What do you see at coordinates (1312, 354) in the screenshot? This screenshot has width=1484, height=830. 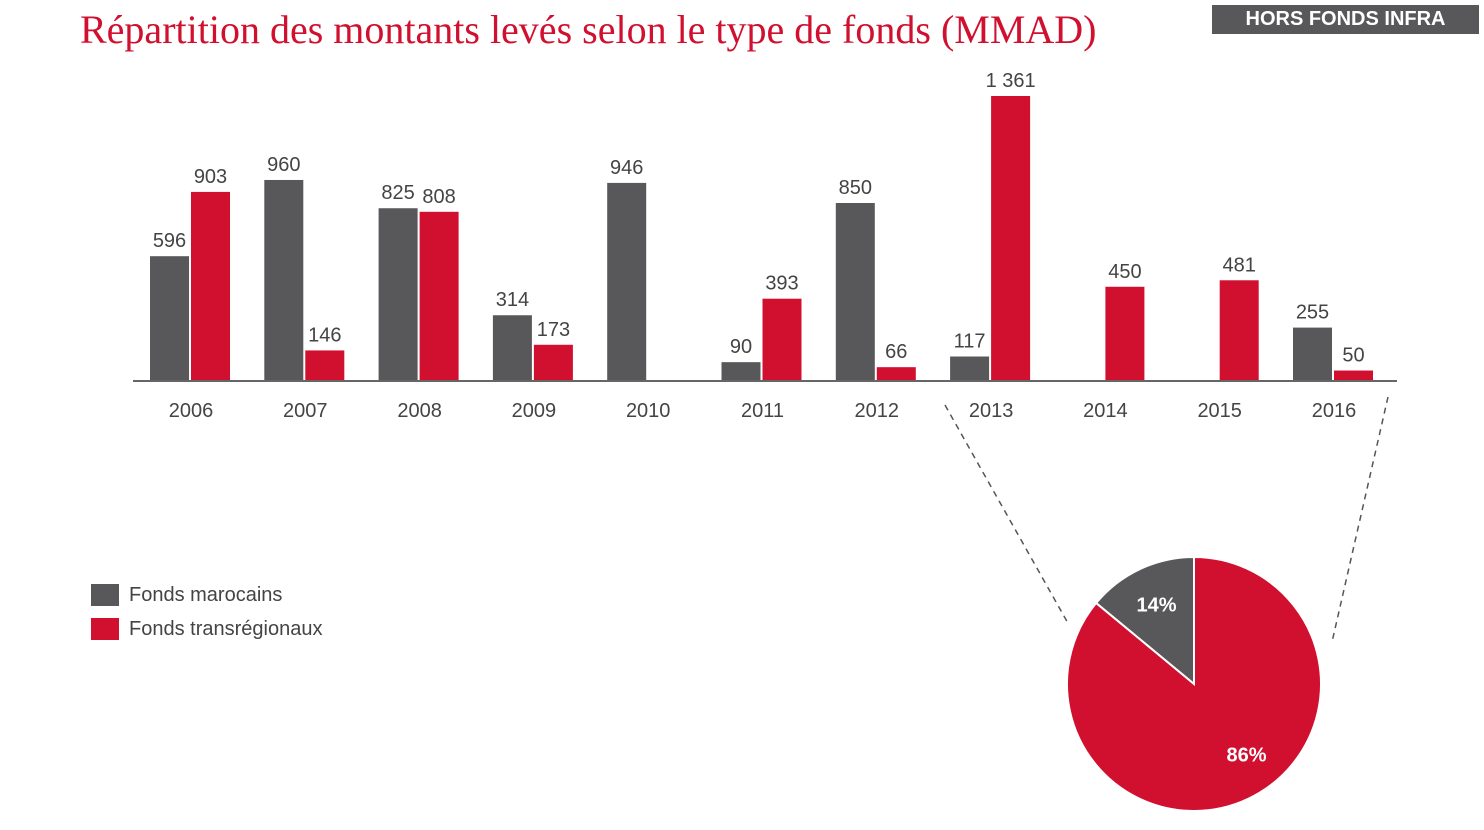 I see `bar-marocains-2016` at bounding box center [1312, 354].